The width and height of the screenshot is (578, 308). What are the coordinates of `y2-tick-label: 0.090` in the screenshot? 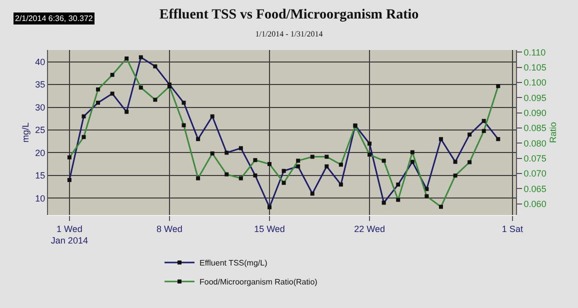 It's located at (535, 113).